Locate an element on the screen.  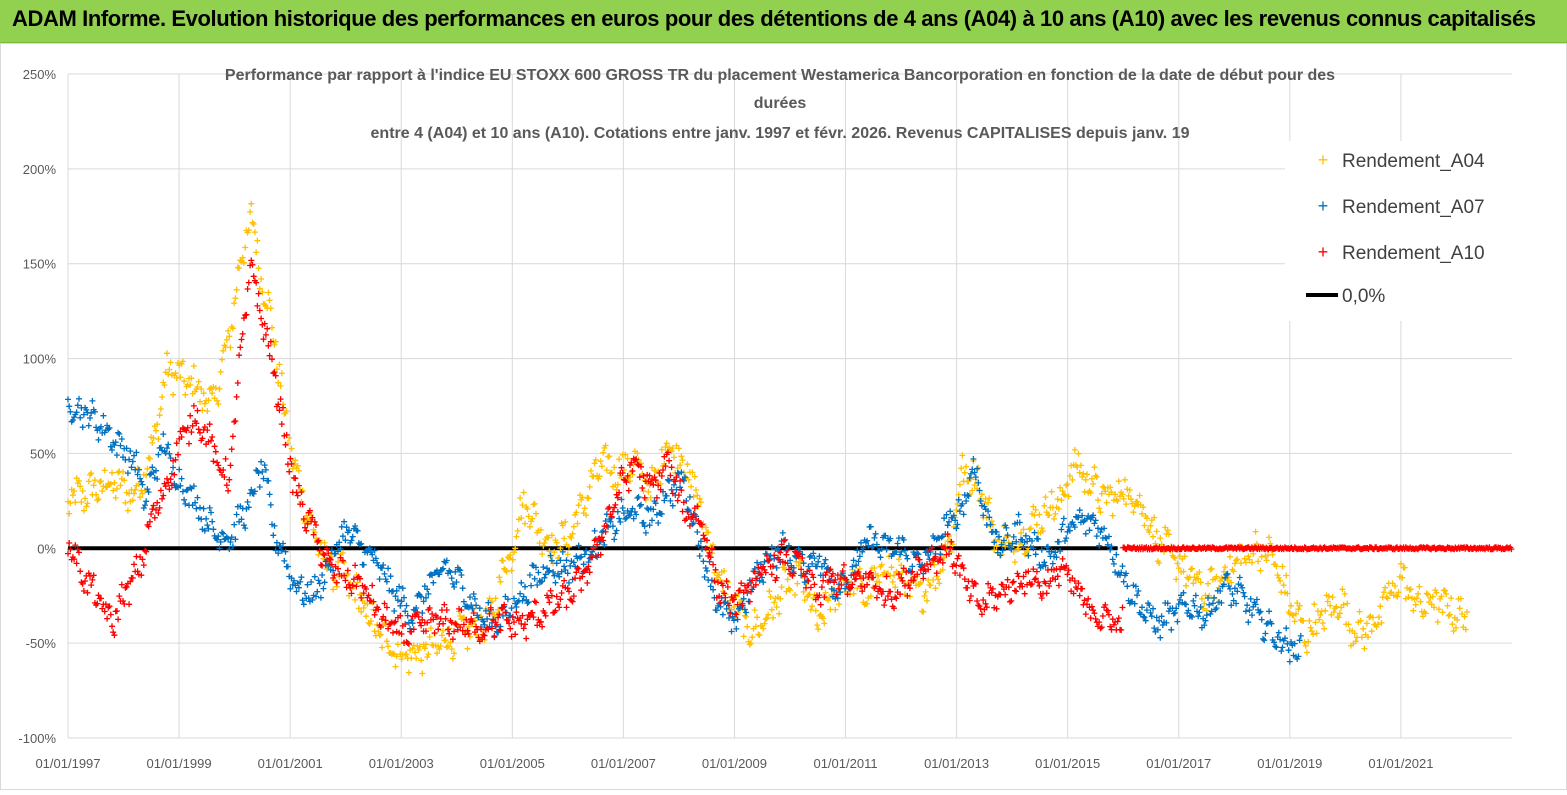
x-tick-label: 01/01/1997 is located at coordinates (67, 763).